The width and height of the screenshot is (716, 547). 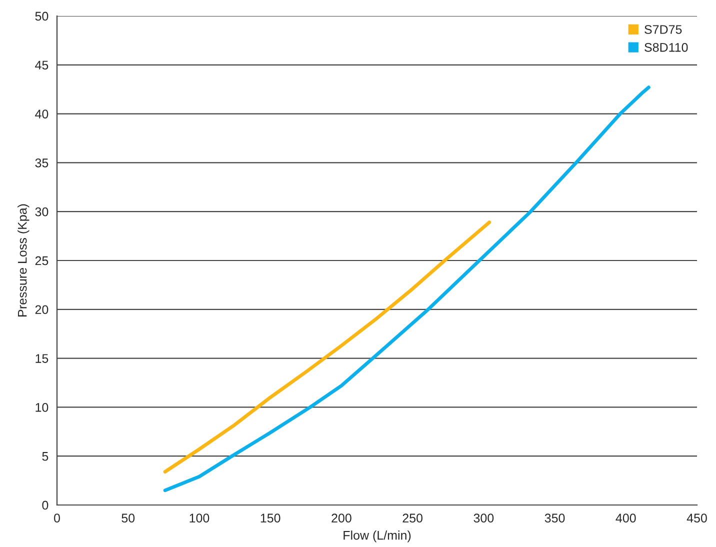 What do you see at coordinates (41, 309) in the screenshot?
I see `y-tick-label: 20` at bounding box center [41, 309].